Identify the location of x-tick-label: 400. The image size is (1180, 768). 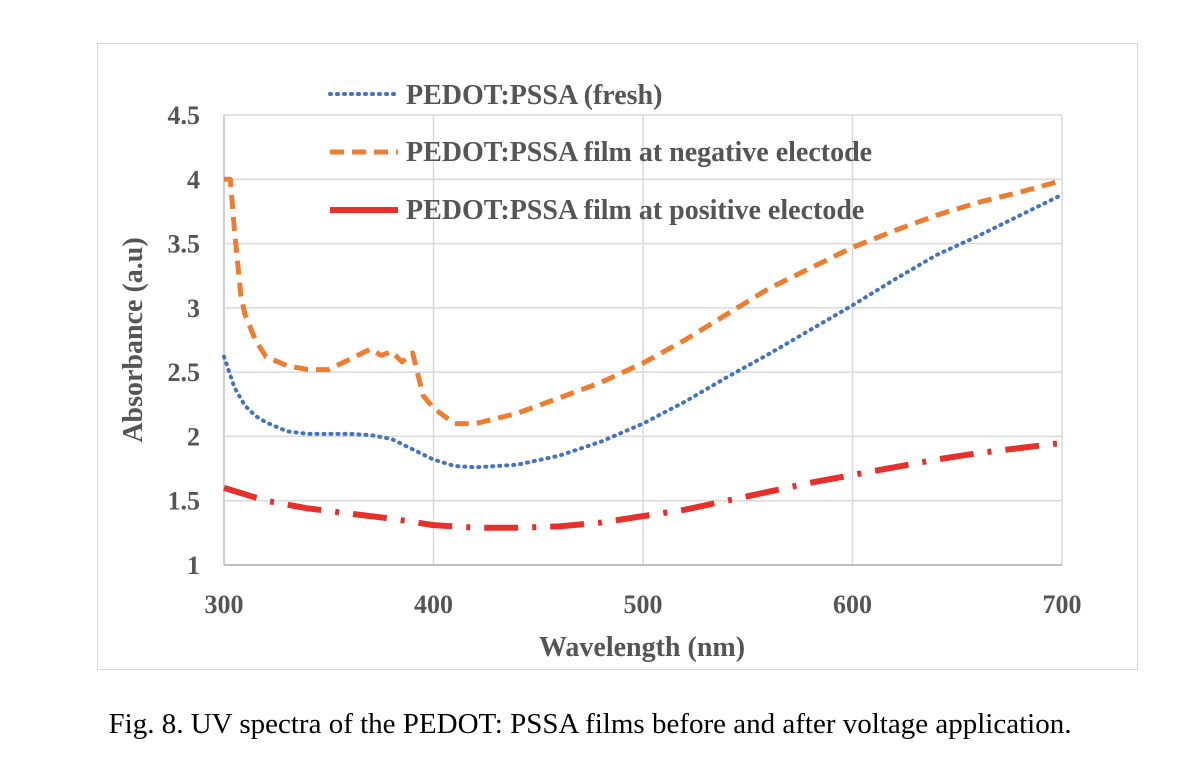
(433, 604).